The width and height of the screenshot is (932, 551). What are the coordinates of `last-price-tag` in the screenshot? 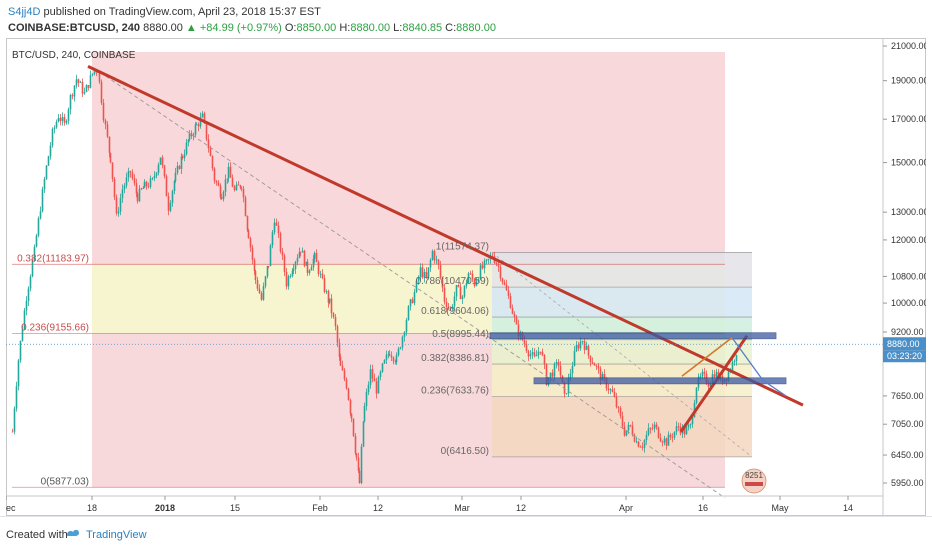 It's located at (904, 344).